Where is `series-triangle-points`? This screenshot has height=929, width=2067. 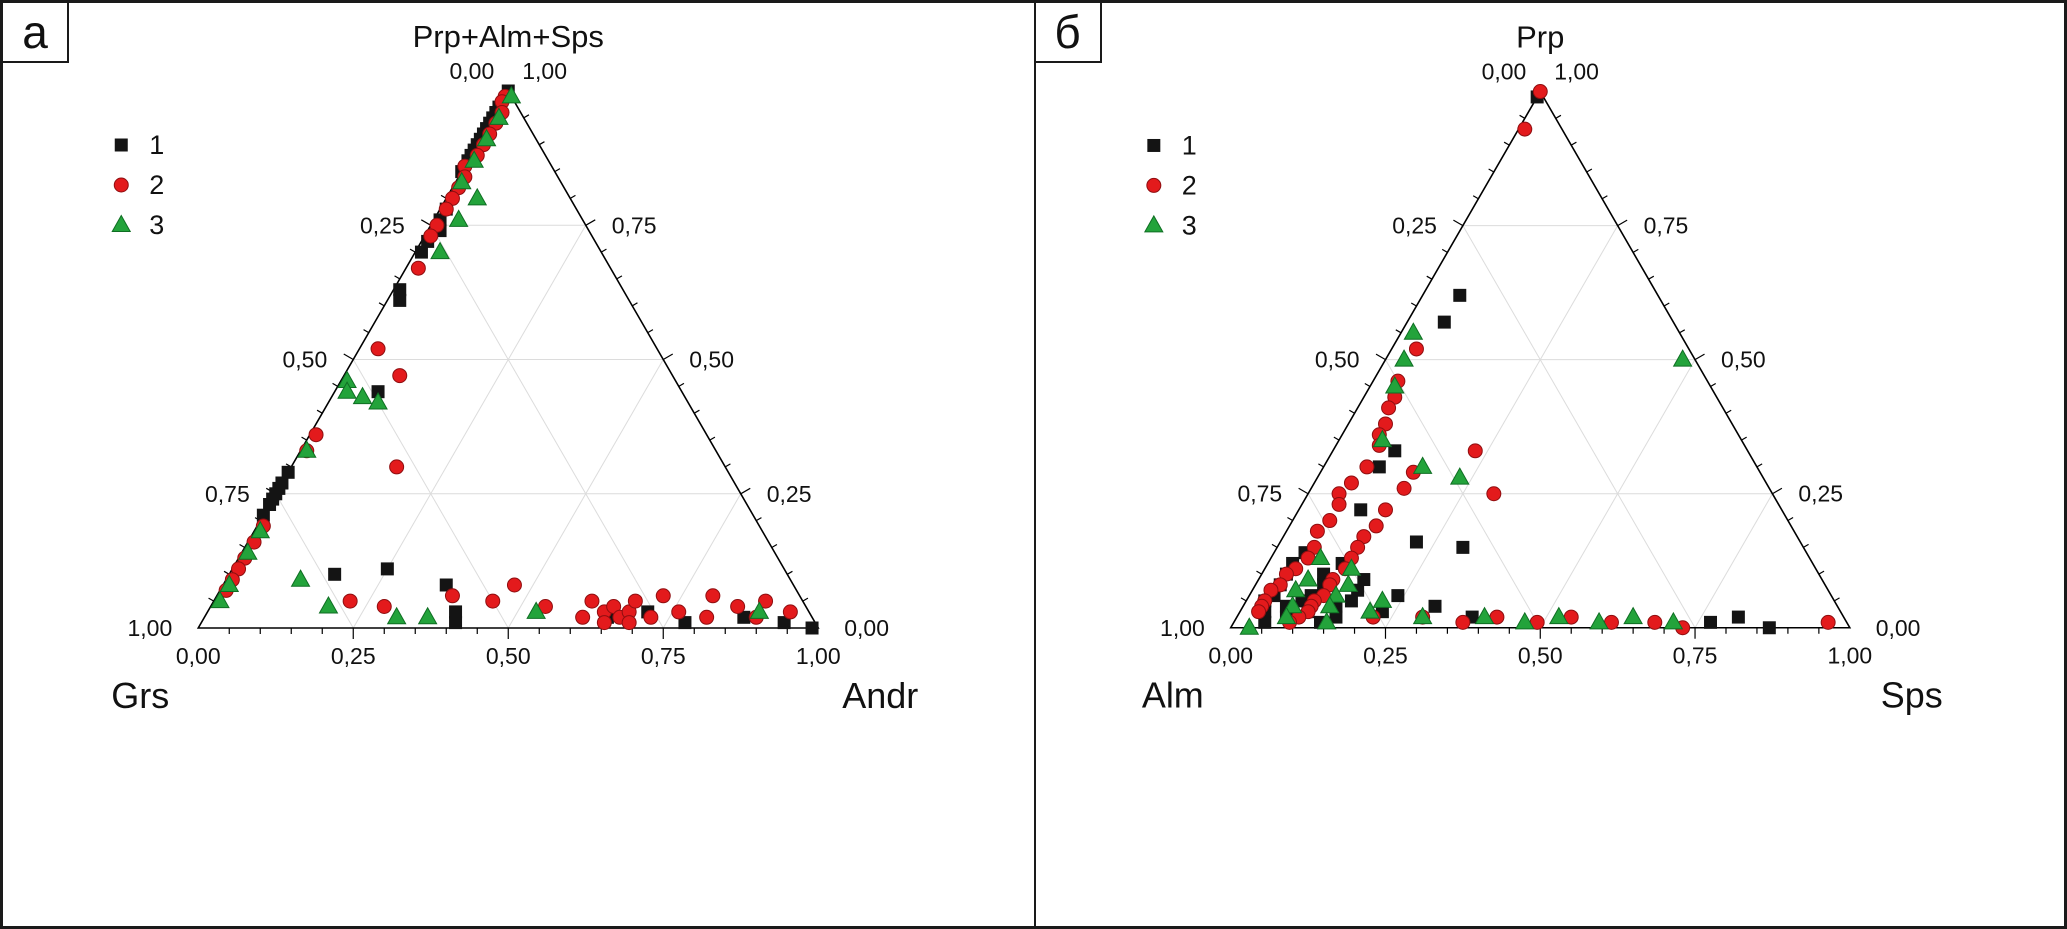 series-triangle-points is located at coordinates (1465, 478).